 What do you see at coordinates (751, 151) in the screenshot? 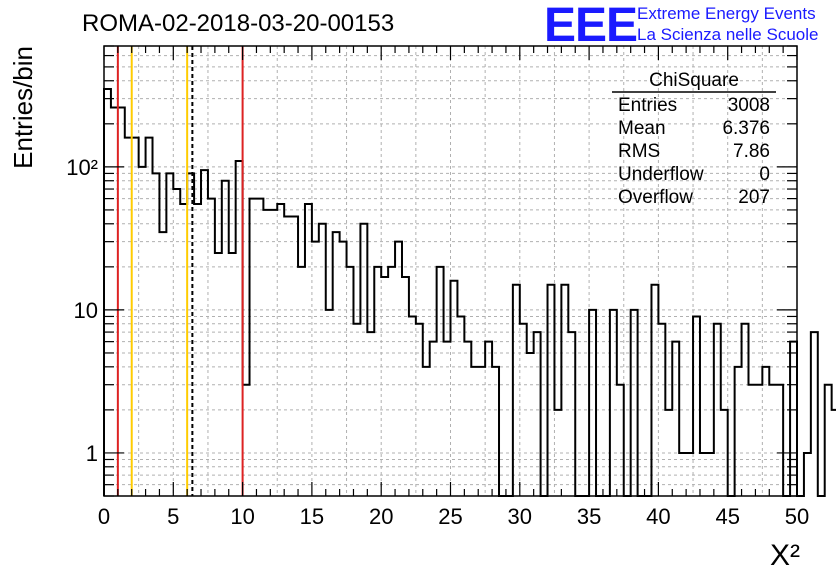
I see `stats-value: 7.86` at bounding box center [751, 151].